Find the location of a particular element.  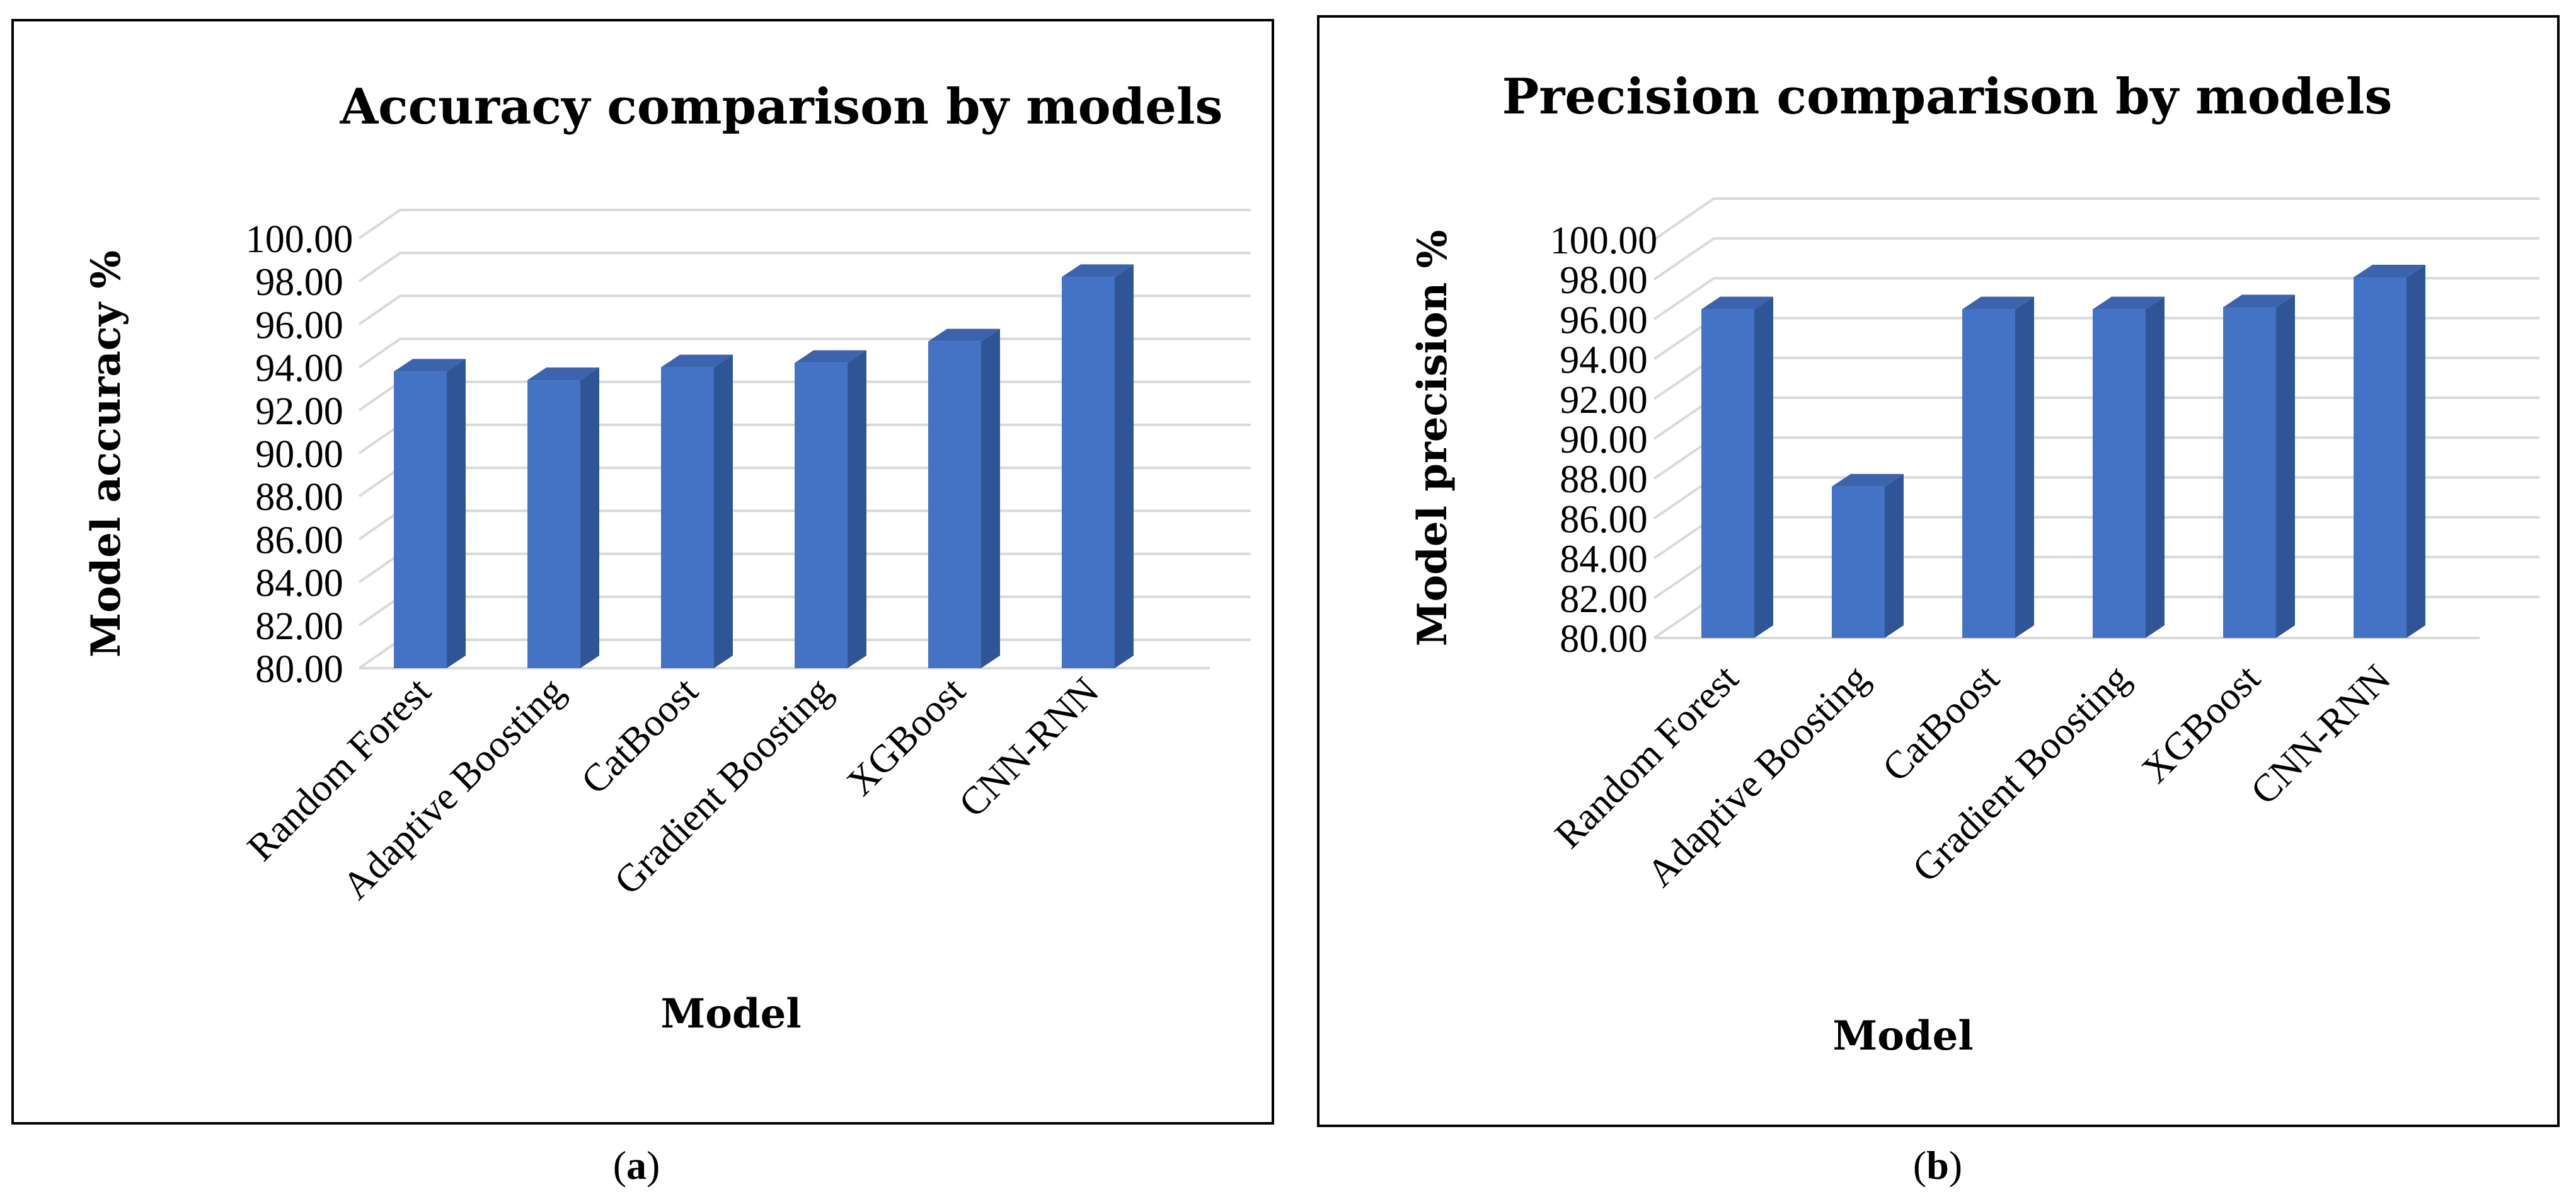

panel-label: (a) is located at coordinates (636, 1165).